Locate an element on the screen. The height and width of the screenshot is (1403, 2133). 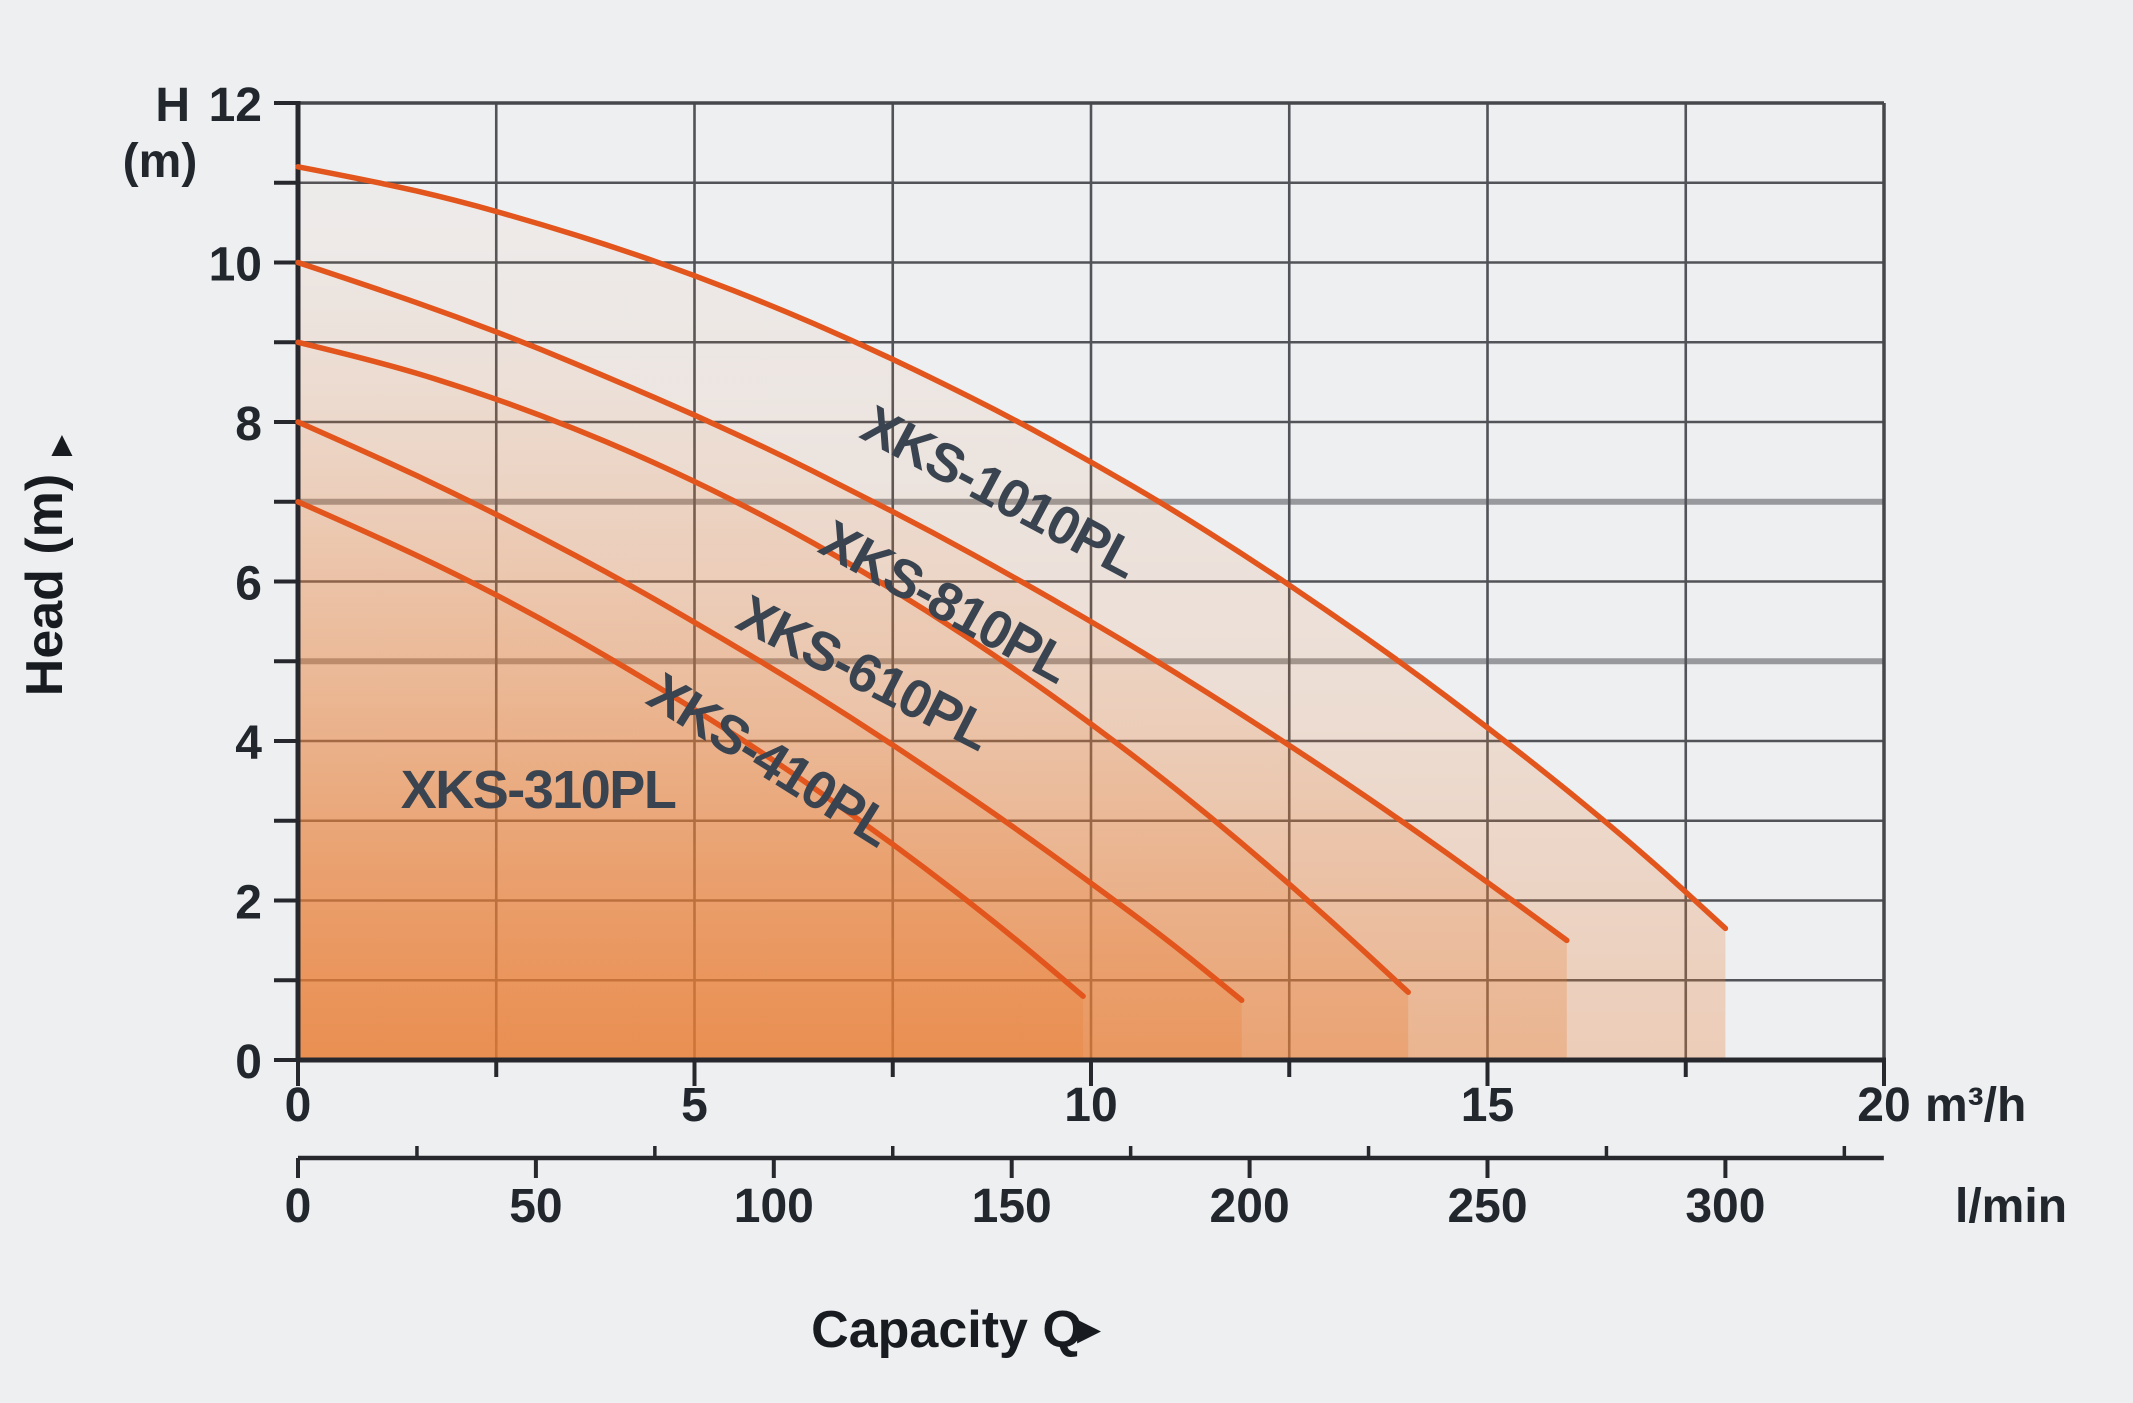
x-primary-unit-label: m³/h is located at coordinates (1975, 1105).